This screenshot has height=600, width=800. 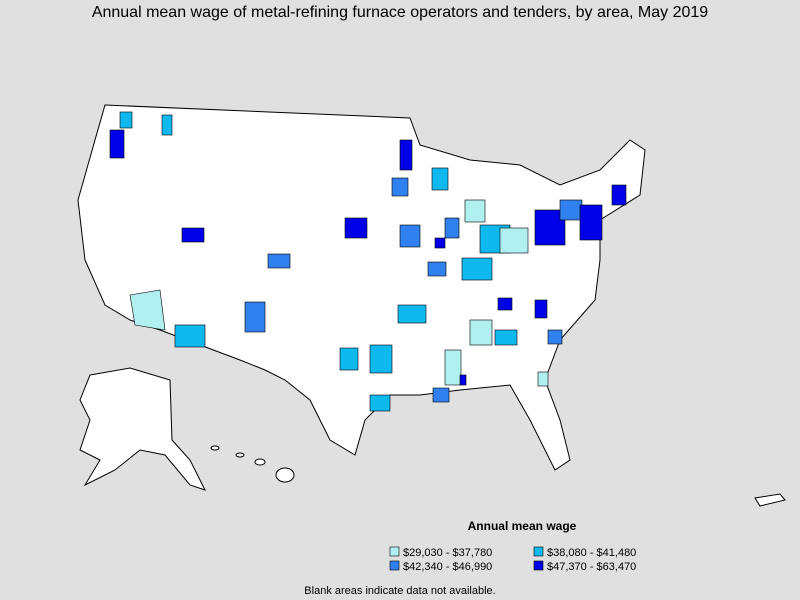 What do you see at coordinates (252, 464) in the screenshot?
I see `hawaii` at bounding box center [252, 464].